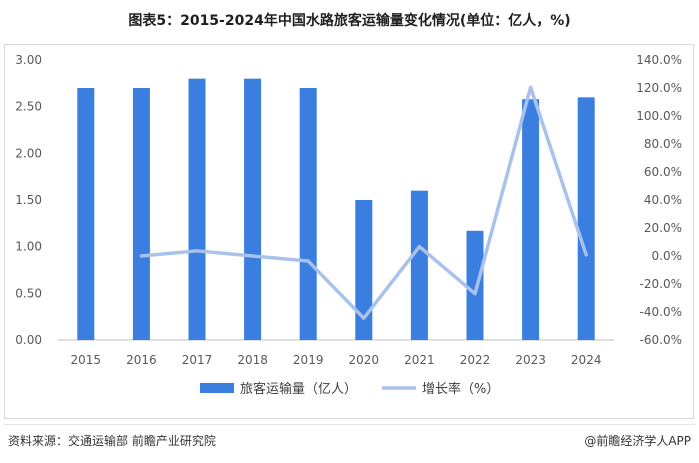  What do you see at coordinates (661, 340) in the screenshot?
I see `y-right-tick-label: -60.0%` at bounding box center [661, 340].